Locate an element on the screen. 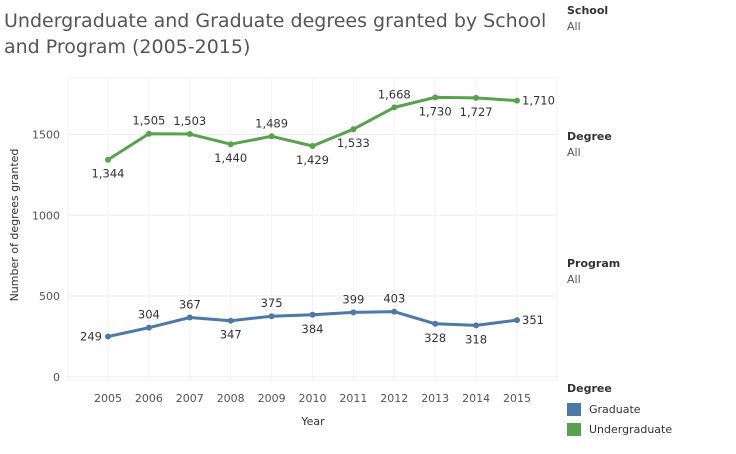 This screenshot has height=454, width=736. data-label-undergraduate: 1,440 is located at coordinates (230, 158).